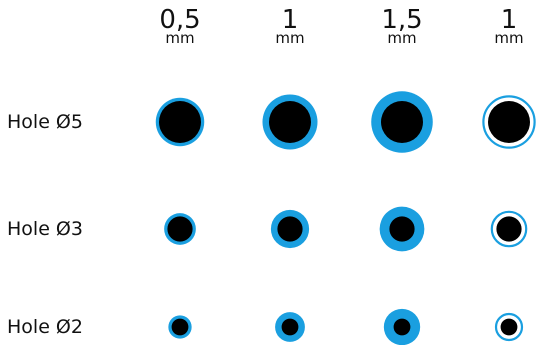 The width and height of the screenshot is (537, 345). I want to click on hole-3-col-1-hole, so click(290, 229).